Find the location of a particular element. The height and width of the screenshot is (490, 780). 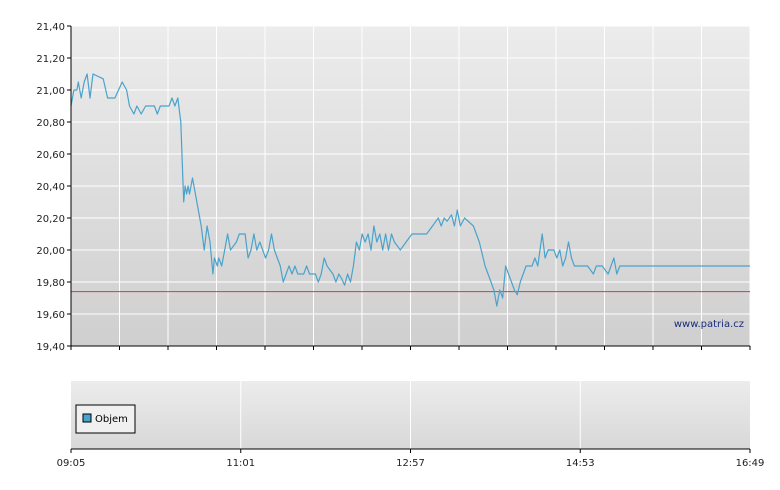

legend-swatch is located at coordinates (87, 418).